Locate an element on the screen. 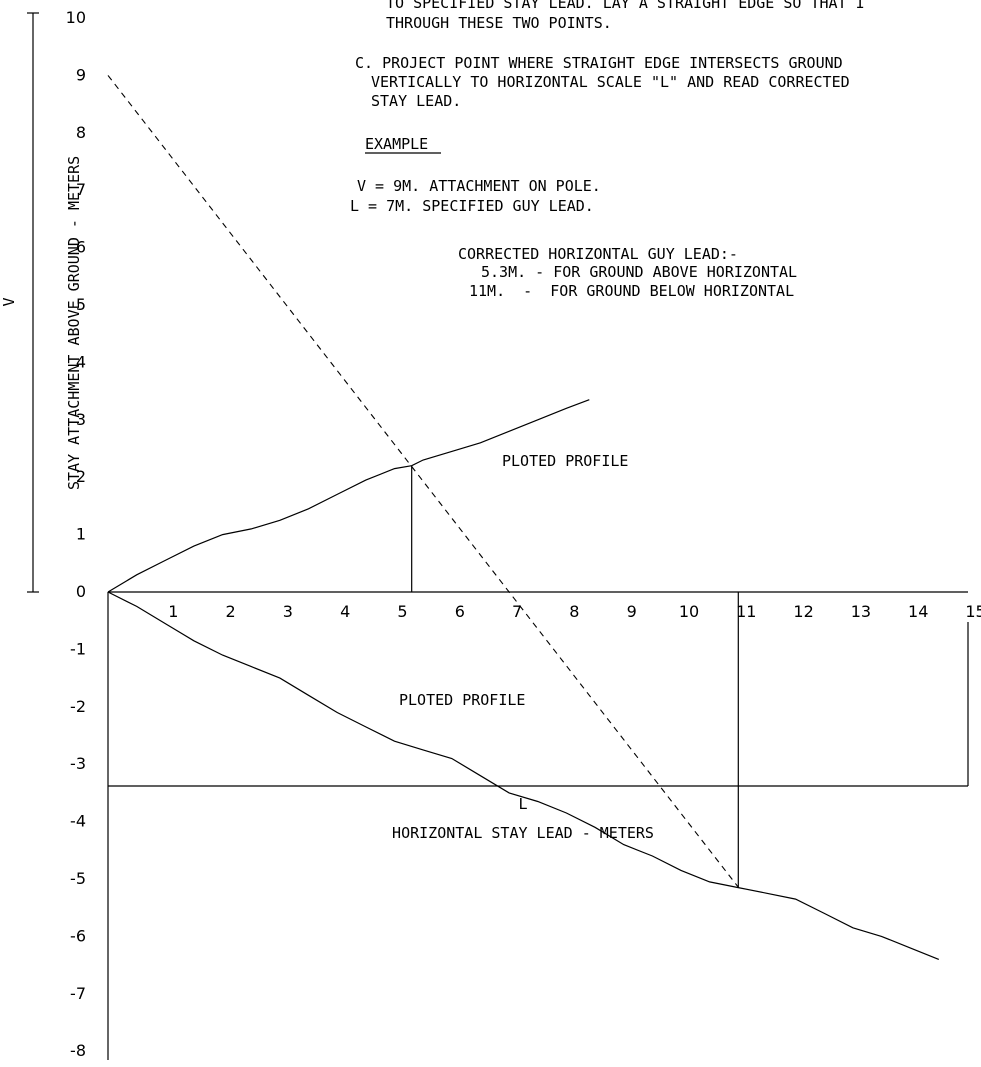  x-tick-label: 14 is located at coordinates (918, 611).